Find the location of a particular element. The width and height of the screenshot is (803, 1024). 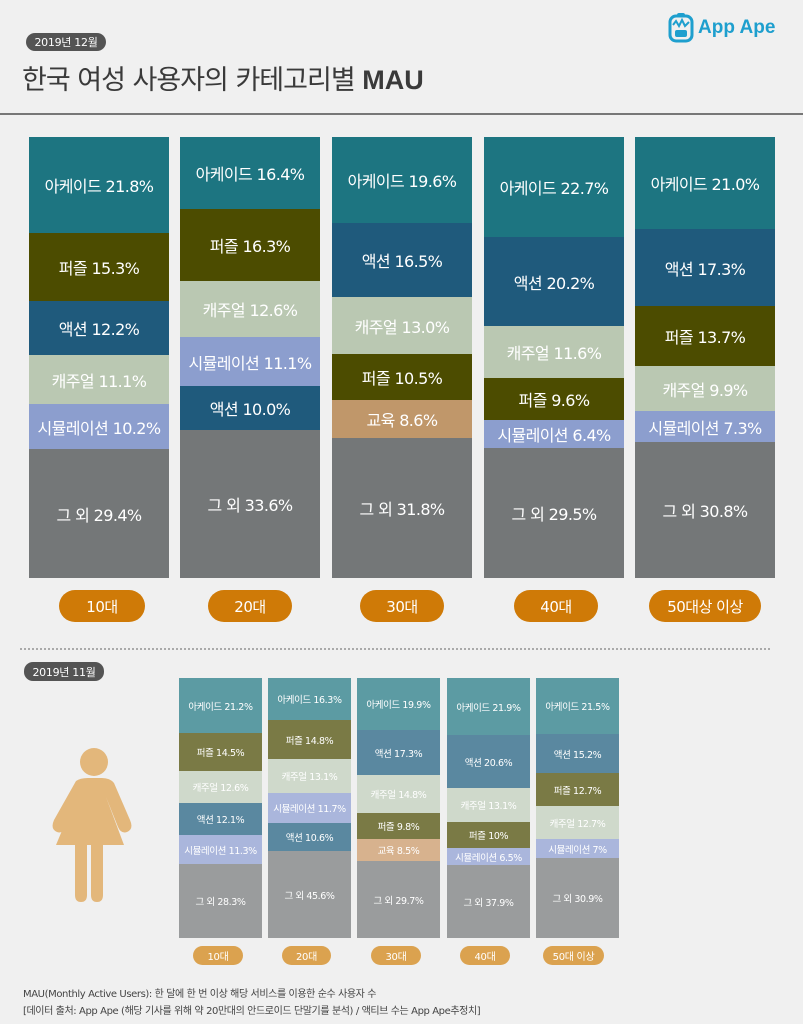

bar-segment-puzzle: 퍼즐 9.6% is located at coordinates (554, 399).